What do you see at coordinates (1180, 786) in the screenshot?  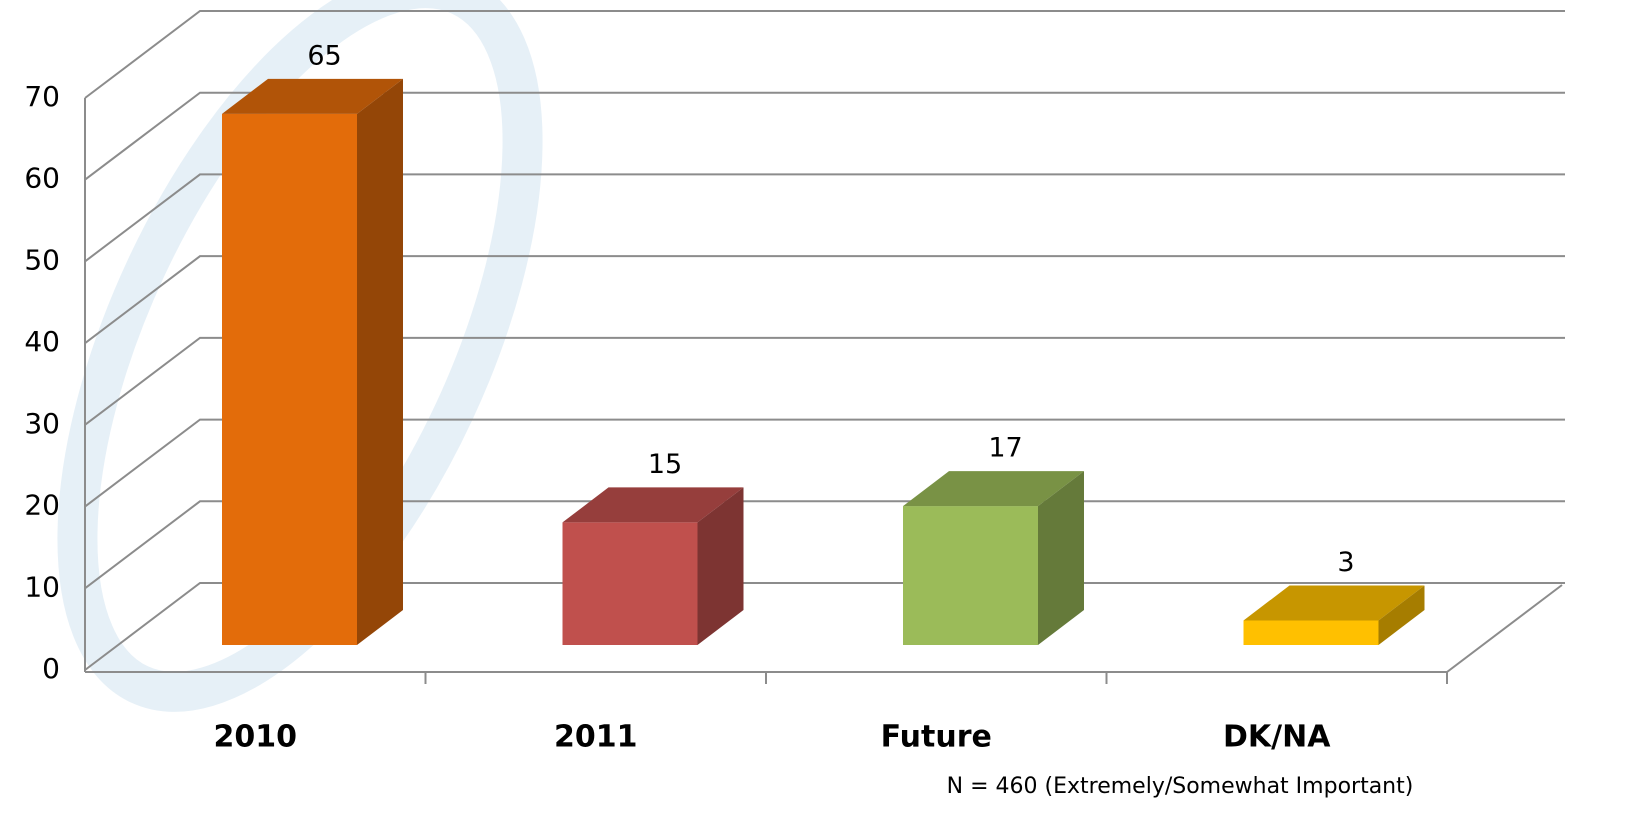 I see `footnote: N = 460 (Extremely/Somewhat Important)` at bounding box center [1180, 786].